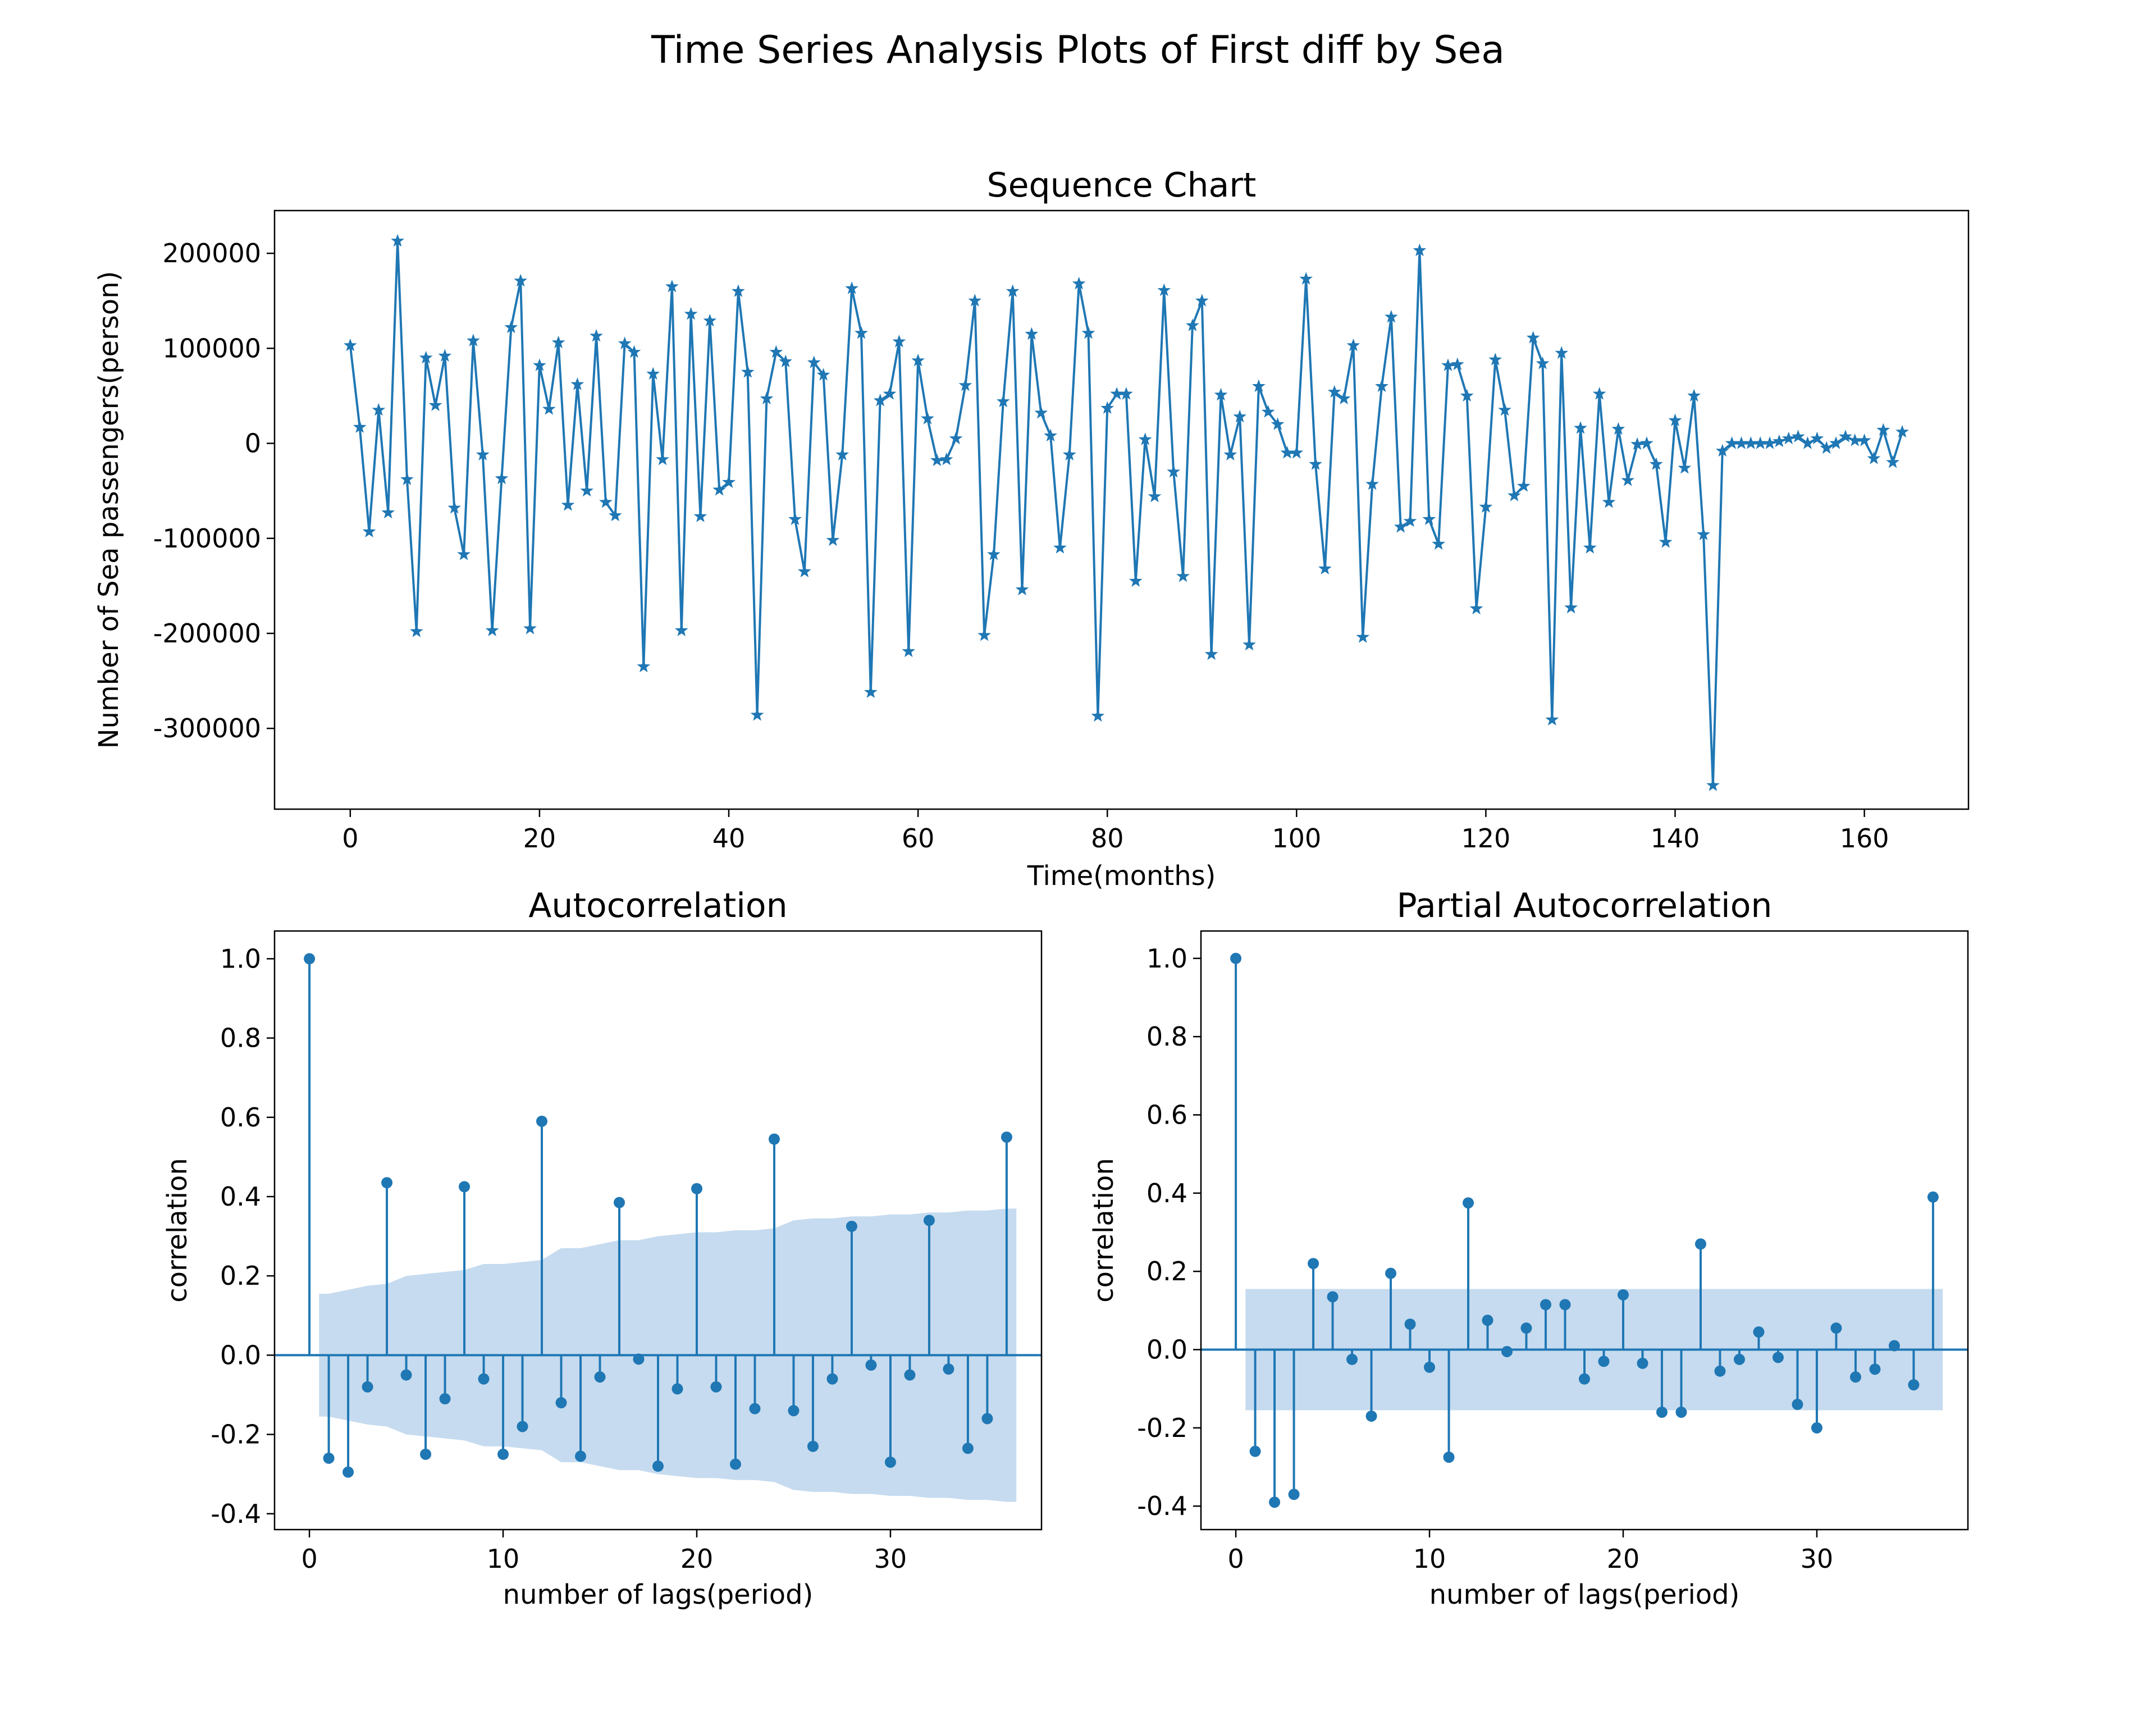  Describe the element at coordinates (658, 1230) in the screenshot. I see `autocorrelation-frame` at that location.